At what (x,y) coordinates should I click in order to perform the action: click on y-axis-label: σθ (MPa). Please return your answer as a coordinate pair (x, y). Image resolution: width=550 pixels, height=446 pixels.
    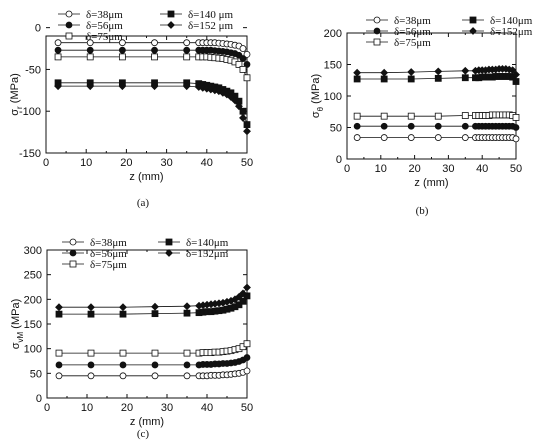
    Looking at the image, I should click on (317, 96).